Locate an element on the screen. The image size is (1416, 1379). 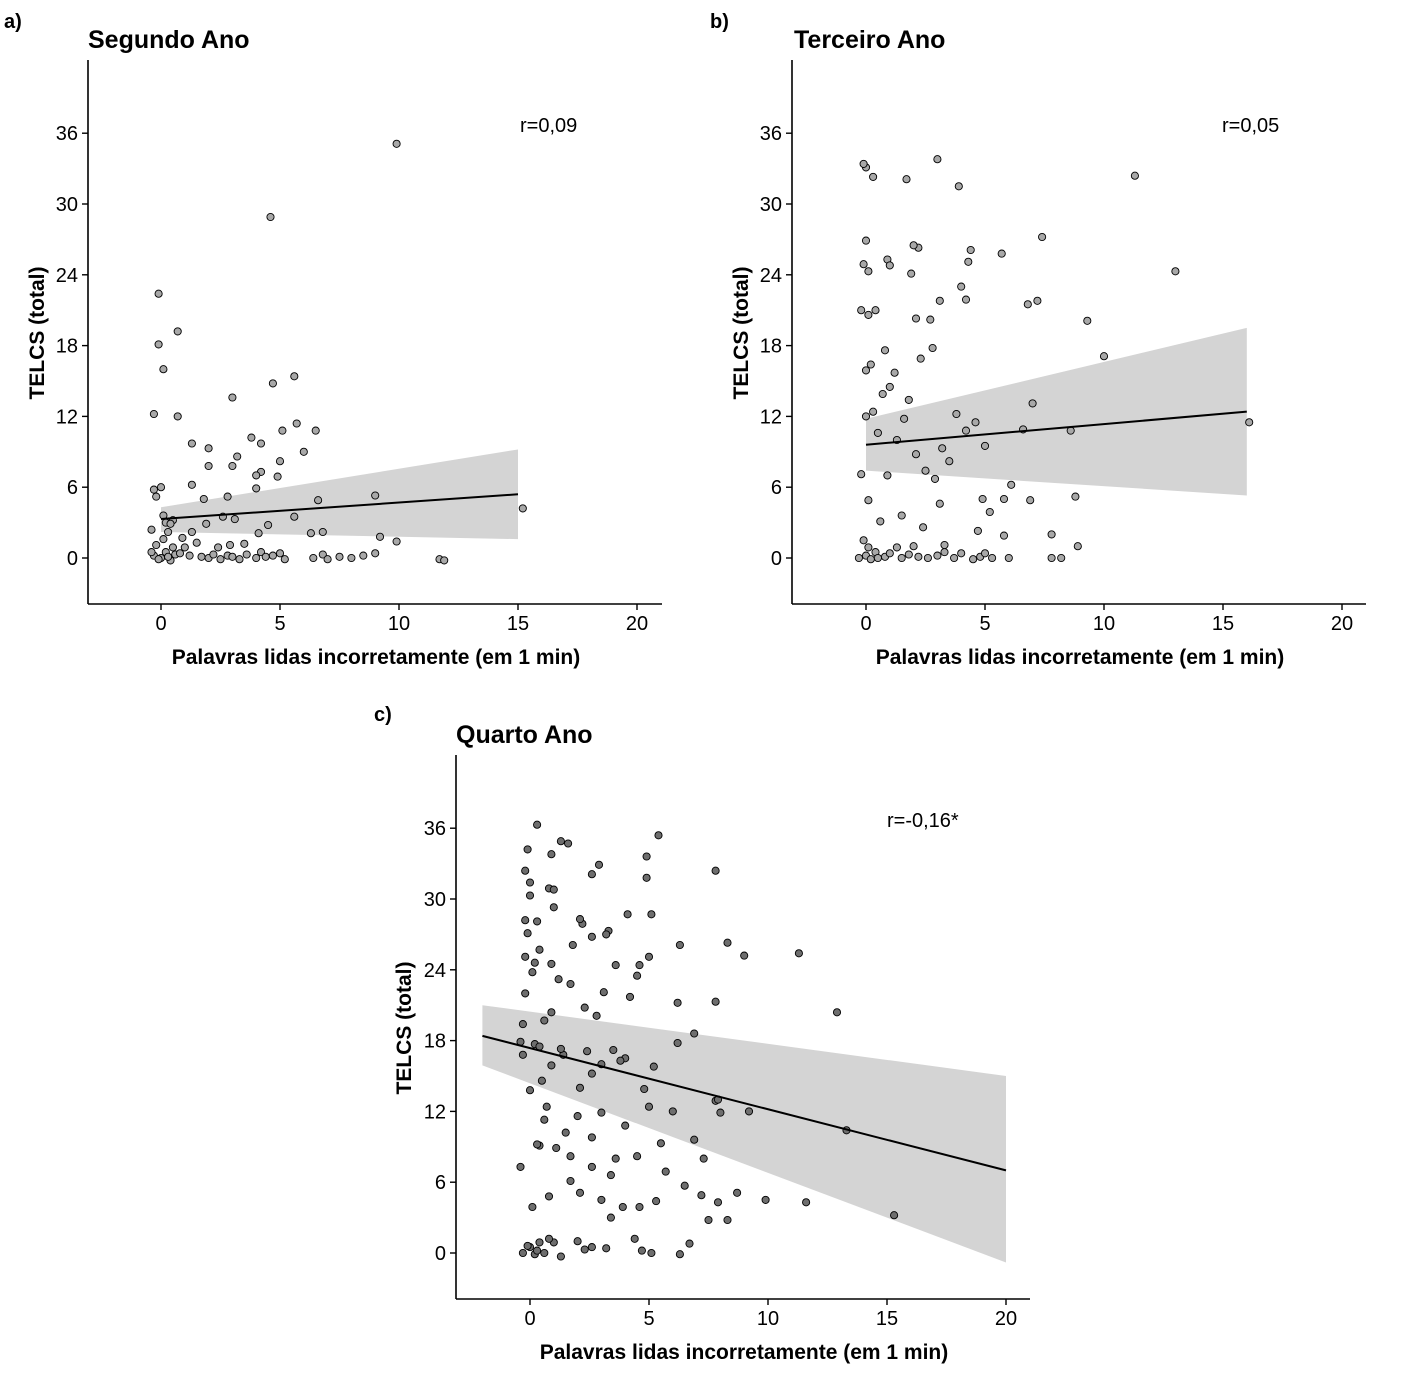
x-tick-label: 15 is located at coordinates (518, 624).